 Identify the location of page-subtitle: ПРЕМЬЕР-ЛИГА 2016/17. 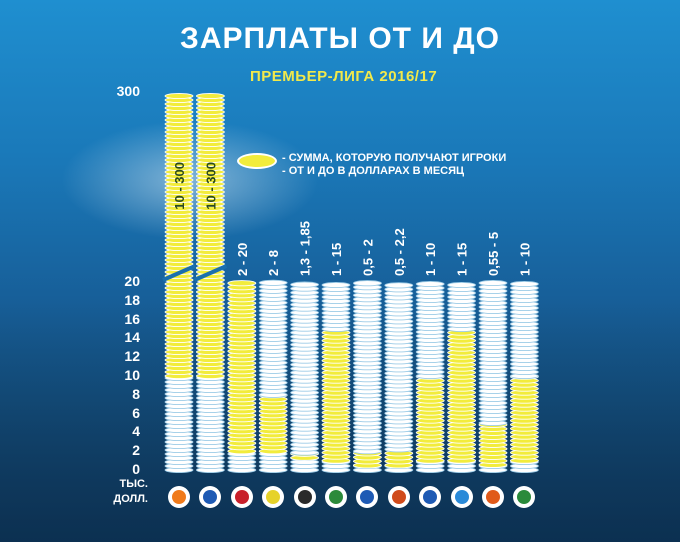
(344, 76).